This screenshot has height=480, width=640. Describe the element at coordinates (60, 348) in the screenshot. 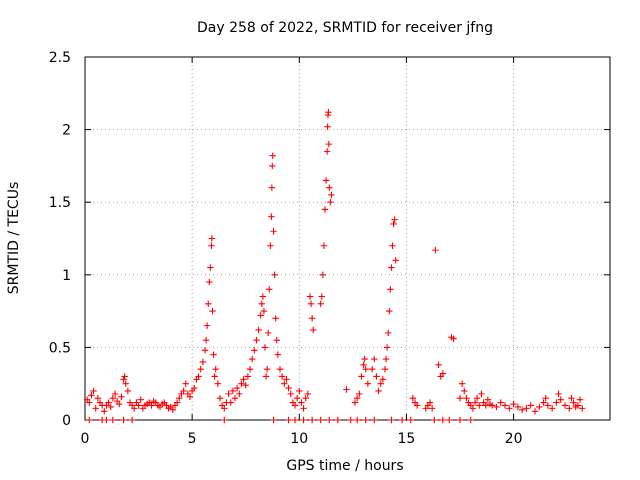

I see `y-tick-label: 0.5` at that location.